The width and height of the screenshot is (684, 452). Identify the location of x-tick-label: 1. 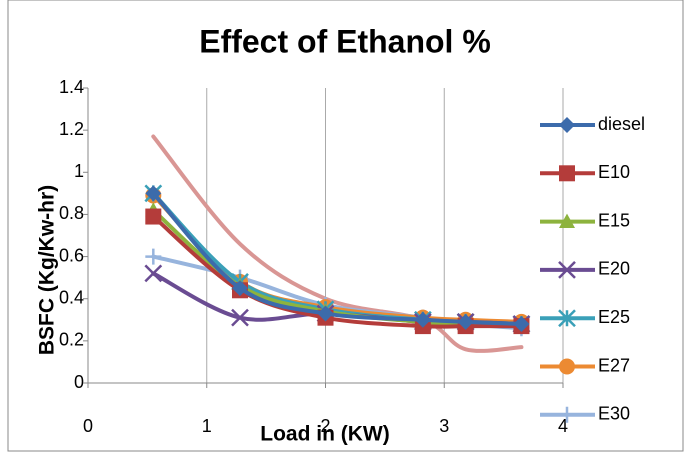
(207, 426).